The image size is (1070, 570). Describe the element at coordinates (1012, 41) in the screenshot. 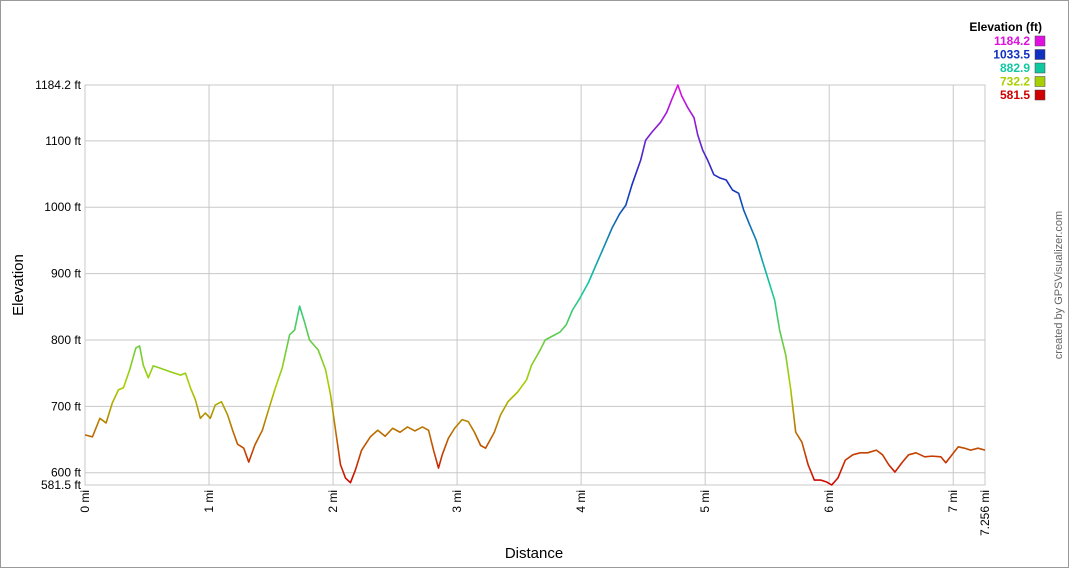

I see `legend-value: 1184.2` at that location.